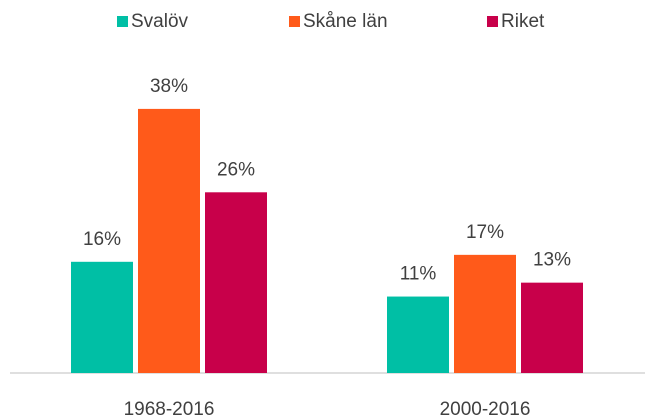 The height and width of the screenshot is (420, 645). What do you see at coordinates (485, 409) in the screenshot?
I see `x-tick-label: 2000-2016` at bounding box center [485, 409].